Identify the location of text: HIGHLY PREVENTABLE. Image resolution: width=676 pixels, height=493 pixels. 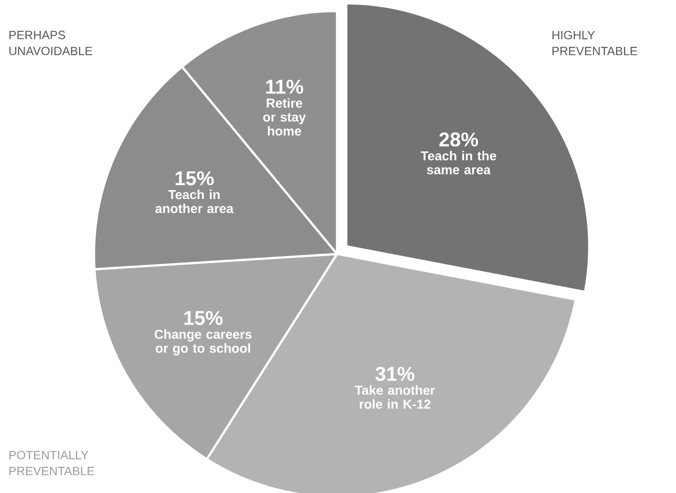
(595, 43).